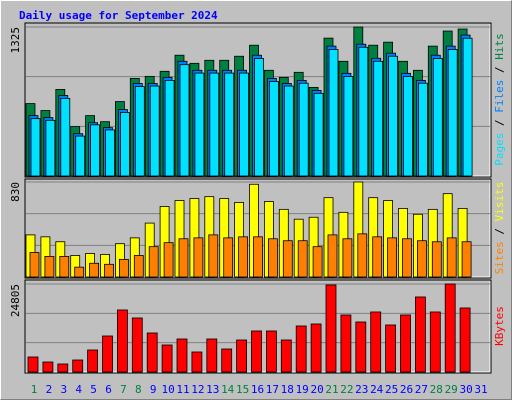  Describe the element at coordinates (63, 389) in the screenshot. I see `x-tick-label: 3` at that location.